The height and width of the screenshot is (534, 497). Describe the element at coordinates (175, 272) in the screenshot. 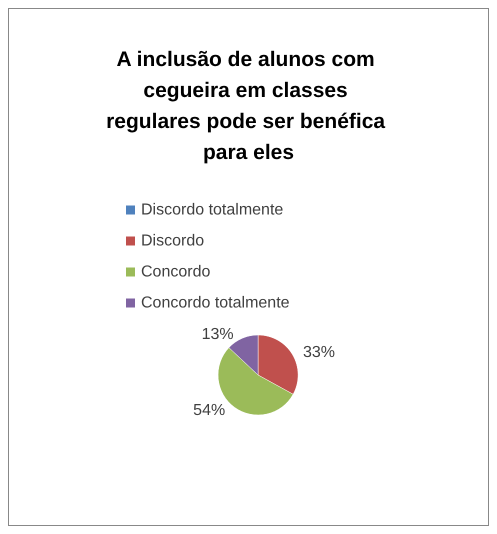

I see `legend-label: Concordo` at that location.